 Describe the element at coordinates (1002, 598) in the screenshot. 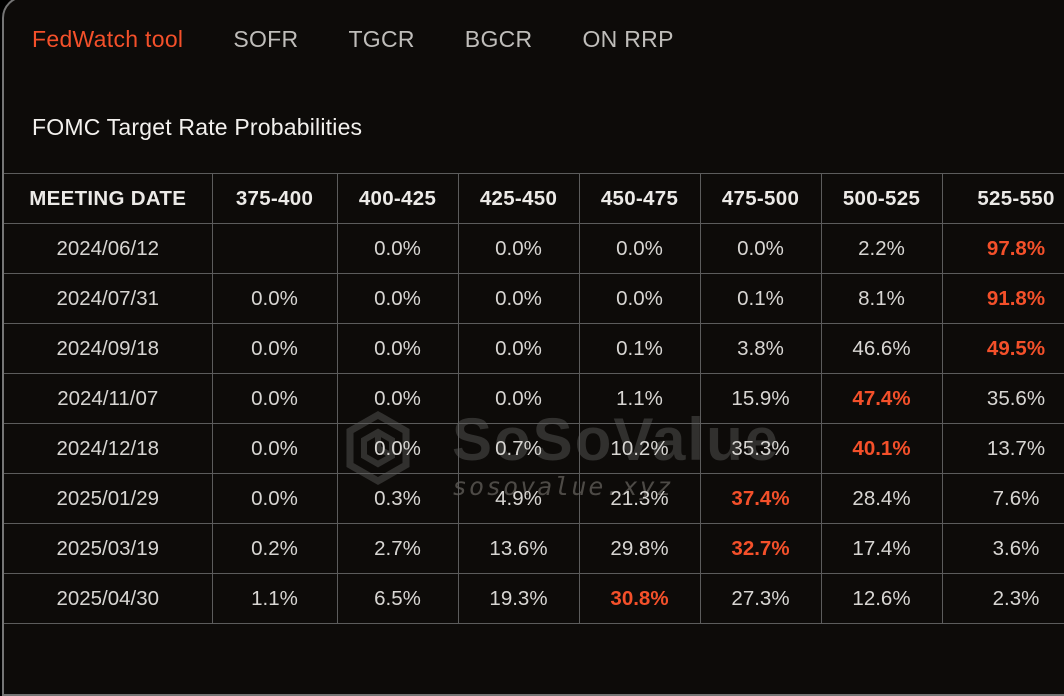

I see `probability-cell: 2.3%` at that location.